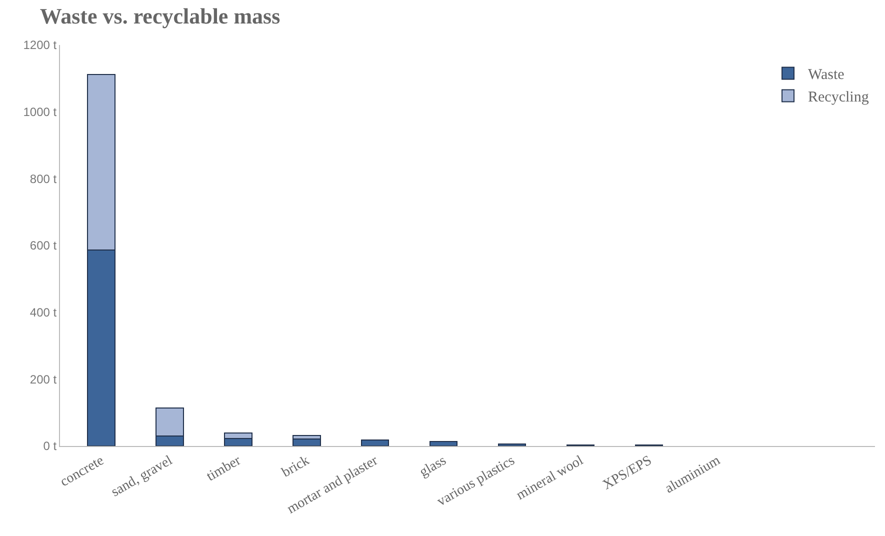 Image resolution: width=885 pixels, height=536 pixels. I want to click on y-tick-label: 0 t, so click(50, 446).